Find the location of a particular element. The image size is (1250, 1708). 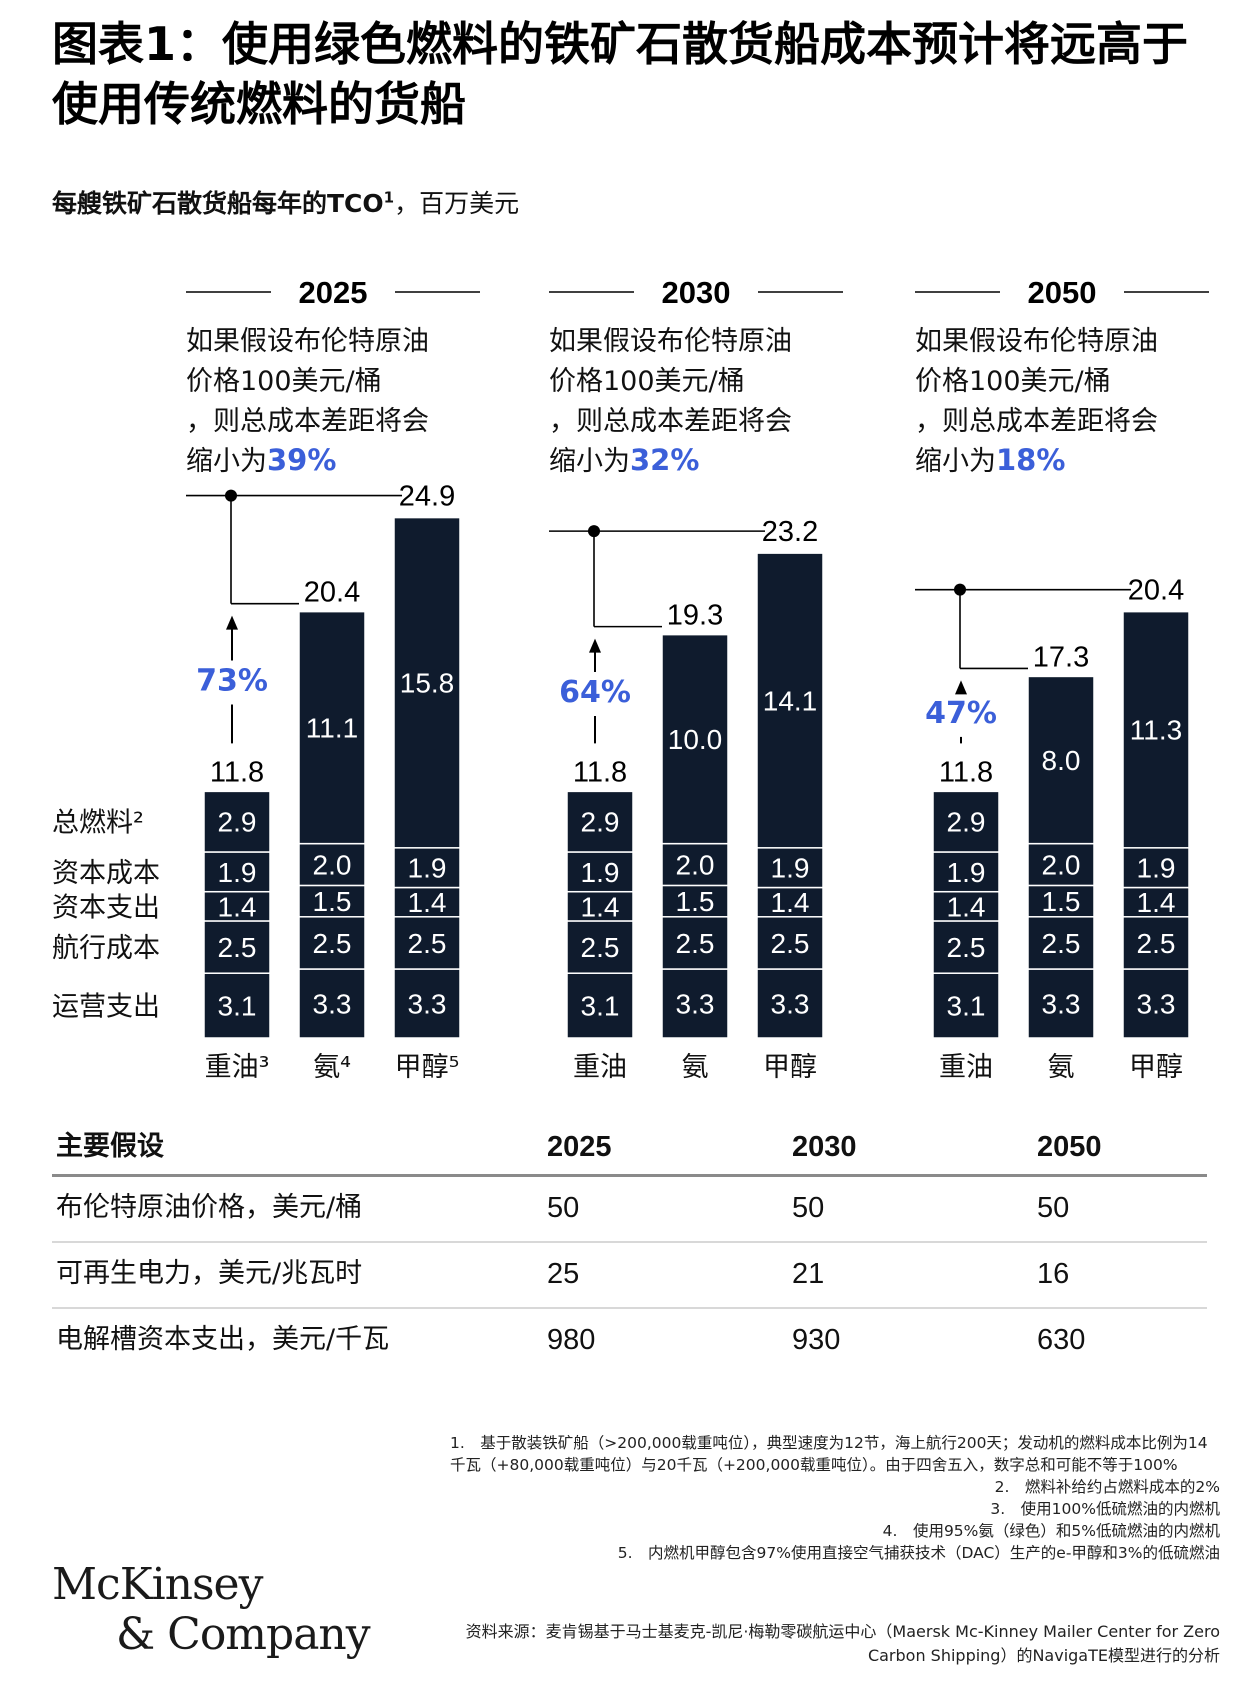

logo-line-1: McKinsey is located at coordinates (157, 1584).